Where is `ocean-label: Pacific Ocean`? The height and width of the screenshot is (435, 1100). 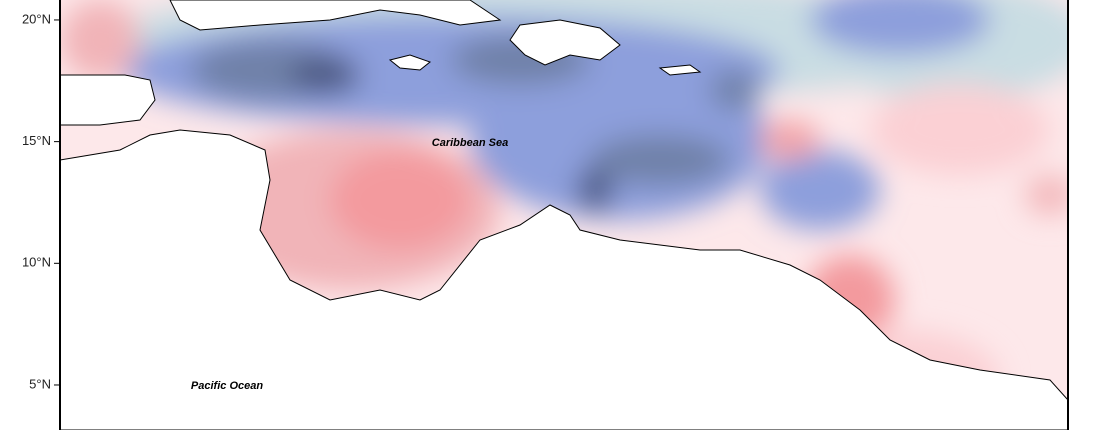 ocean-label: Pacific Ocean is located at coordinates (227, 386).